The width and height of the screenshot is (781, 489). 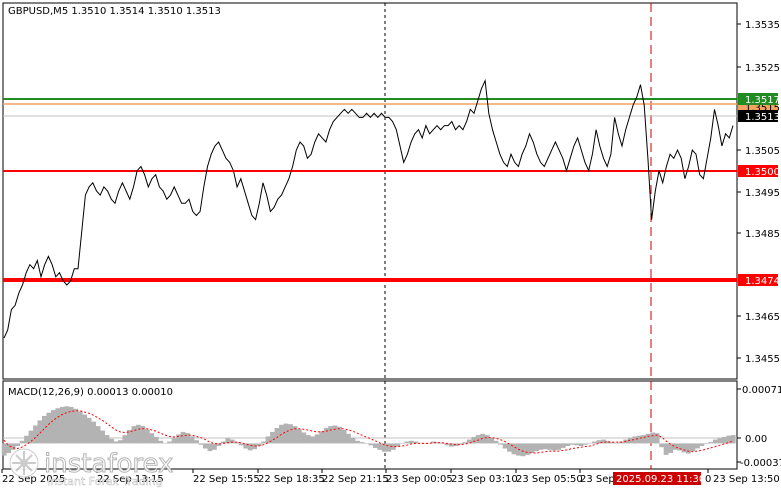 I want to click on macd-signal-line, so click(x=368, y=432).